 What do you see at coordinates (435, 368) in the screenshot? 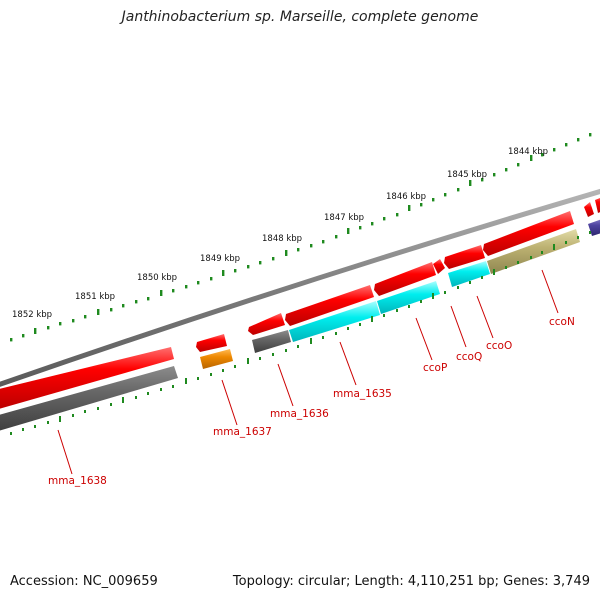
I see `gene-label-ccoP: ccoP` at bounding box center [435, 368].